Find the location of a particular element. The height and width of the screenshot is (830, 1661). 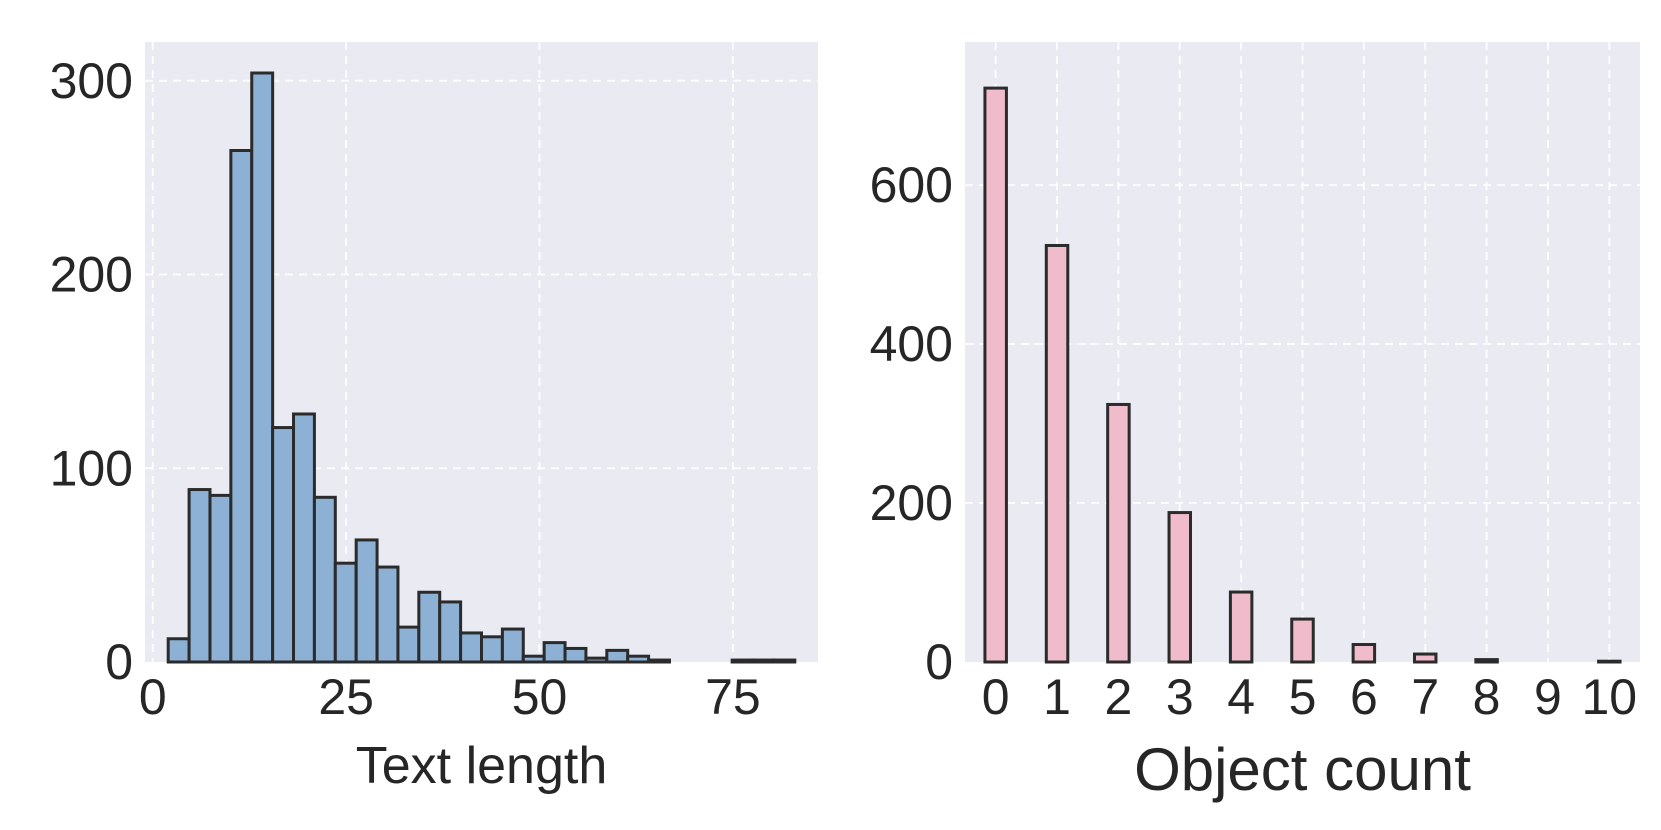

x-tick-label: 8 is located at coordinates (1487, 697).